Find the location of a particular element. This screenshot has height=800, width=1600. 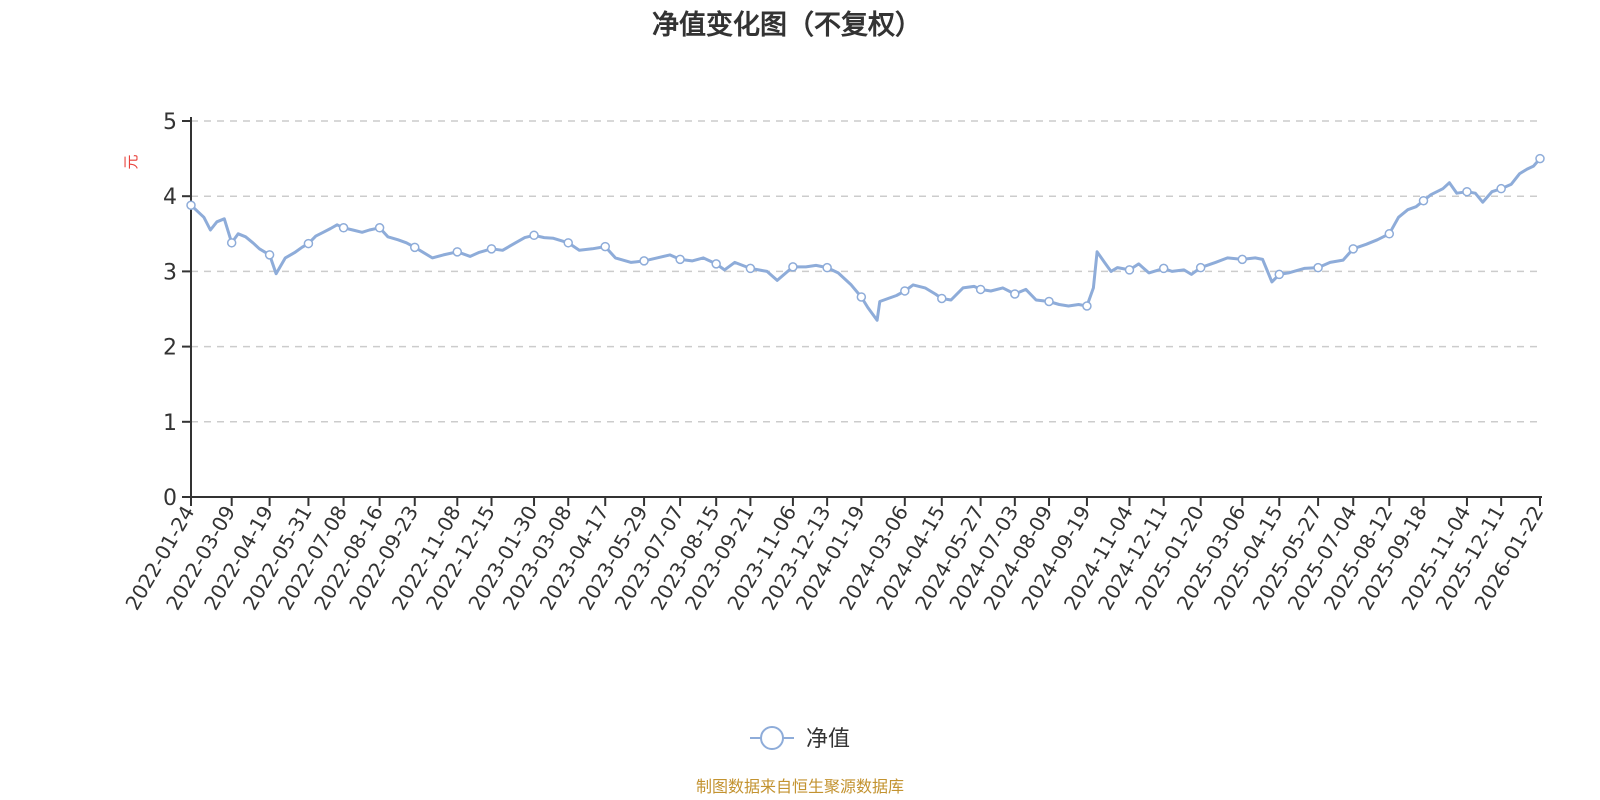

y-tick-label: 3 is located at coordinates (170, 272).